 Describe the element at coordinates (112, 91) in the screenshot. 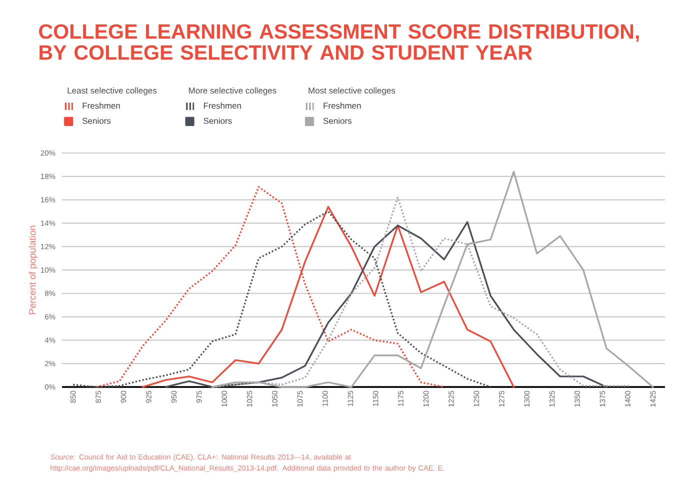

I see `text: Least selective colleges` at that location.